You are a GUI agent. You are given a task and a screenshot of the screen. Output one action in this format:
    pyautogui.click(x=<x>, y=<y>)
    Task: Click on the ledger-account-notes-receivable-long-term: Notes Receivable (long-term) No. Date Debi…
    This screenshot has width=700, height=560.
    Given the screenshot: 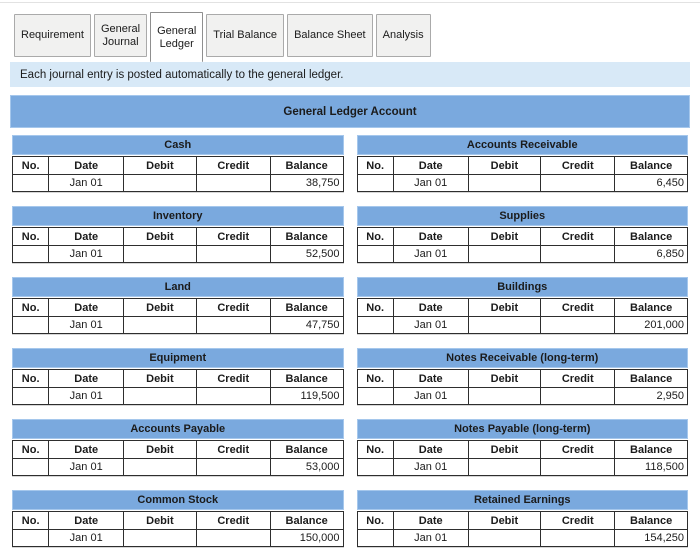 What is the action you would take?
    pyautogui.click(x=522, y=376)
    